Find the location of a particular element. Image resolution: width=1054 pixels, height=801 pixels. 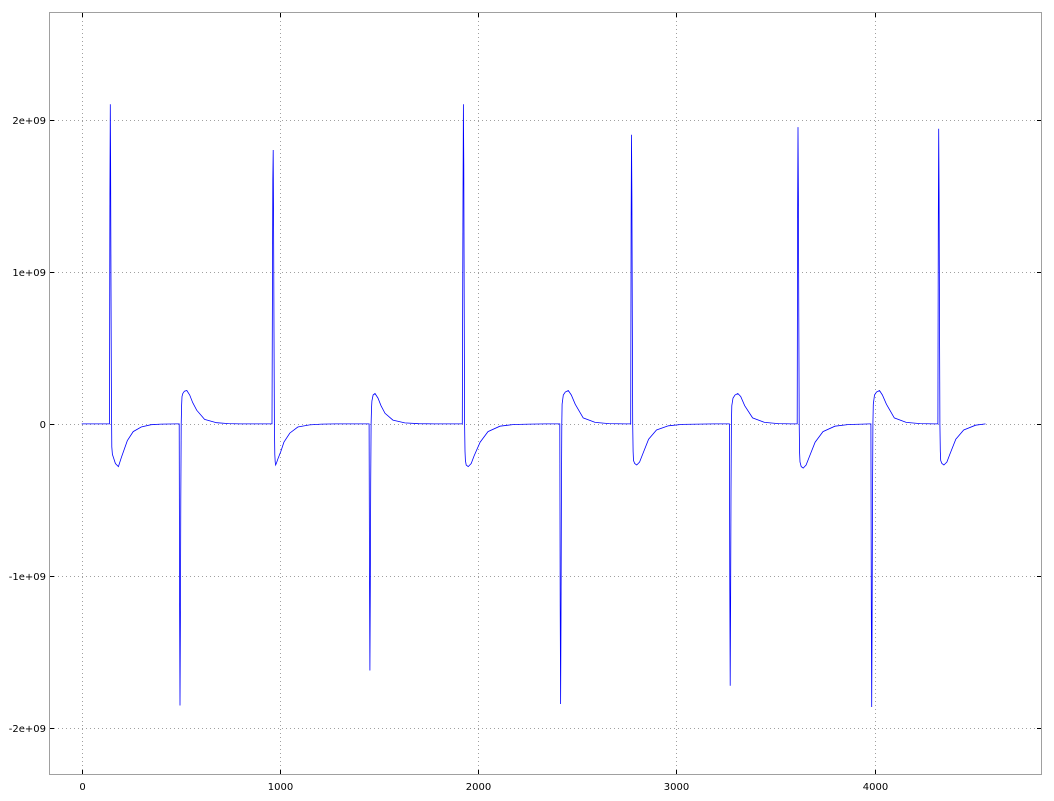

x-tick-label: 3000 is located at coordinates (676, 787).